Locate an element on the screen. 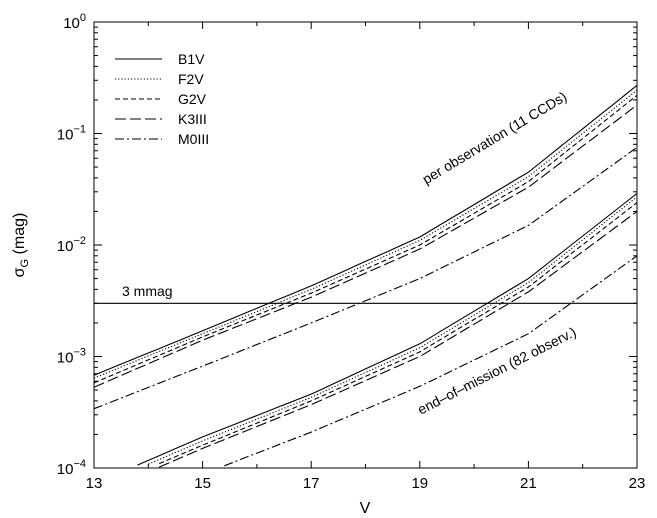 The height and width of the screenshot is (518, 657). y-tick-label: 10⁻¹ is located at coordinates (71, 134).